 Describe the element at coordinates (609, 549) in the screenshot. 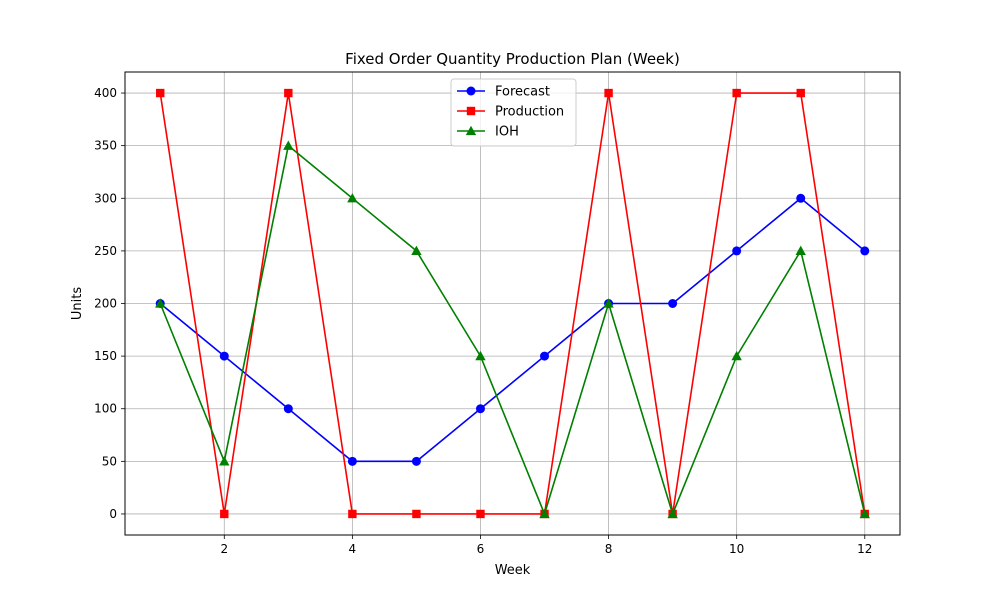

I see `x-tick-label: 8` at that location.